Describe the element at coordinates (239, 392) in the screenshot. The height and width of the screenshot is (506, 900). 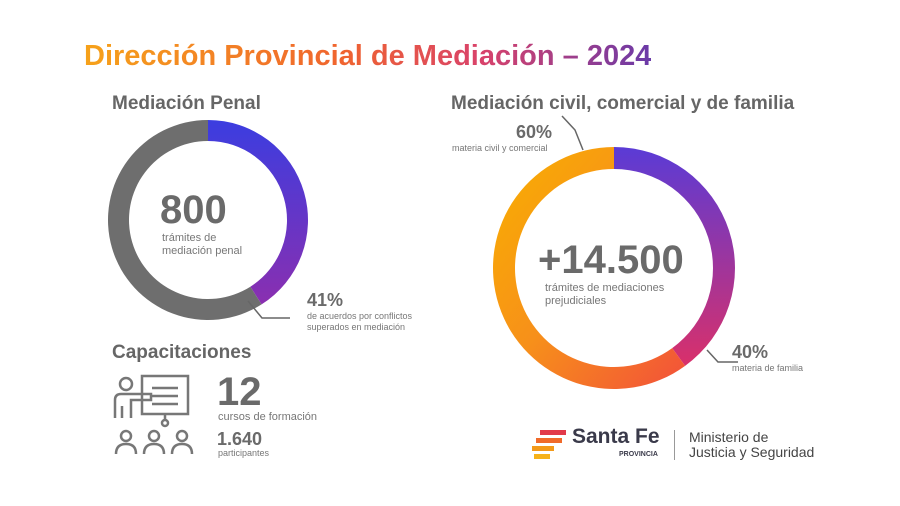
I see `cursos-count: 12` at that location.